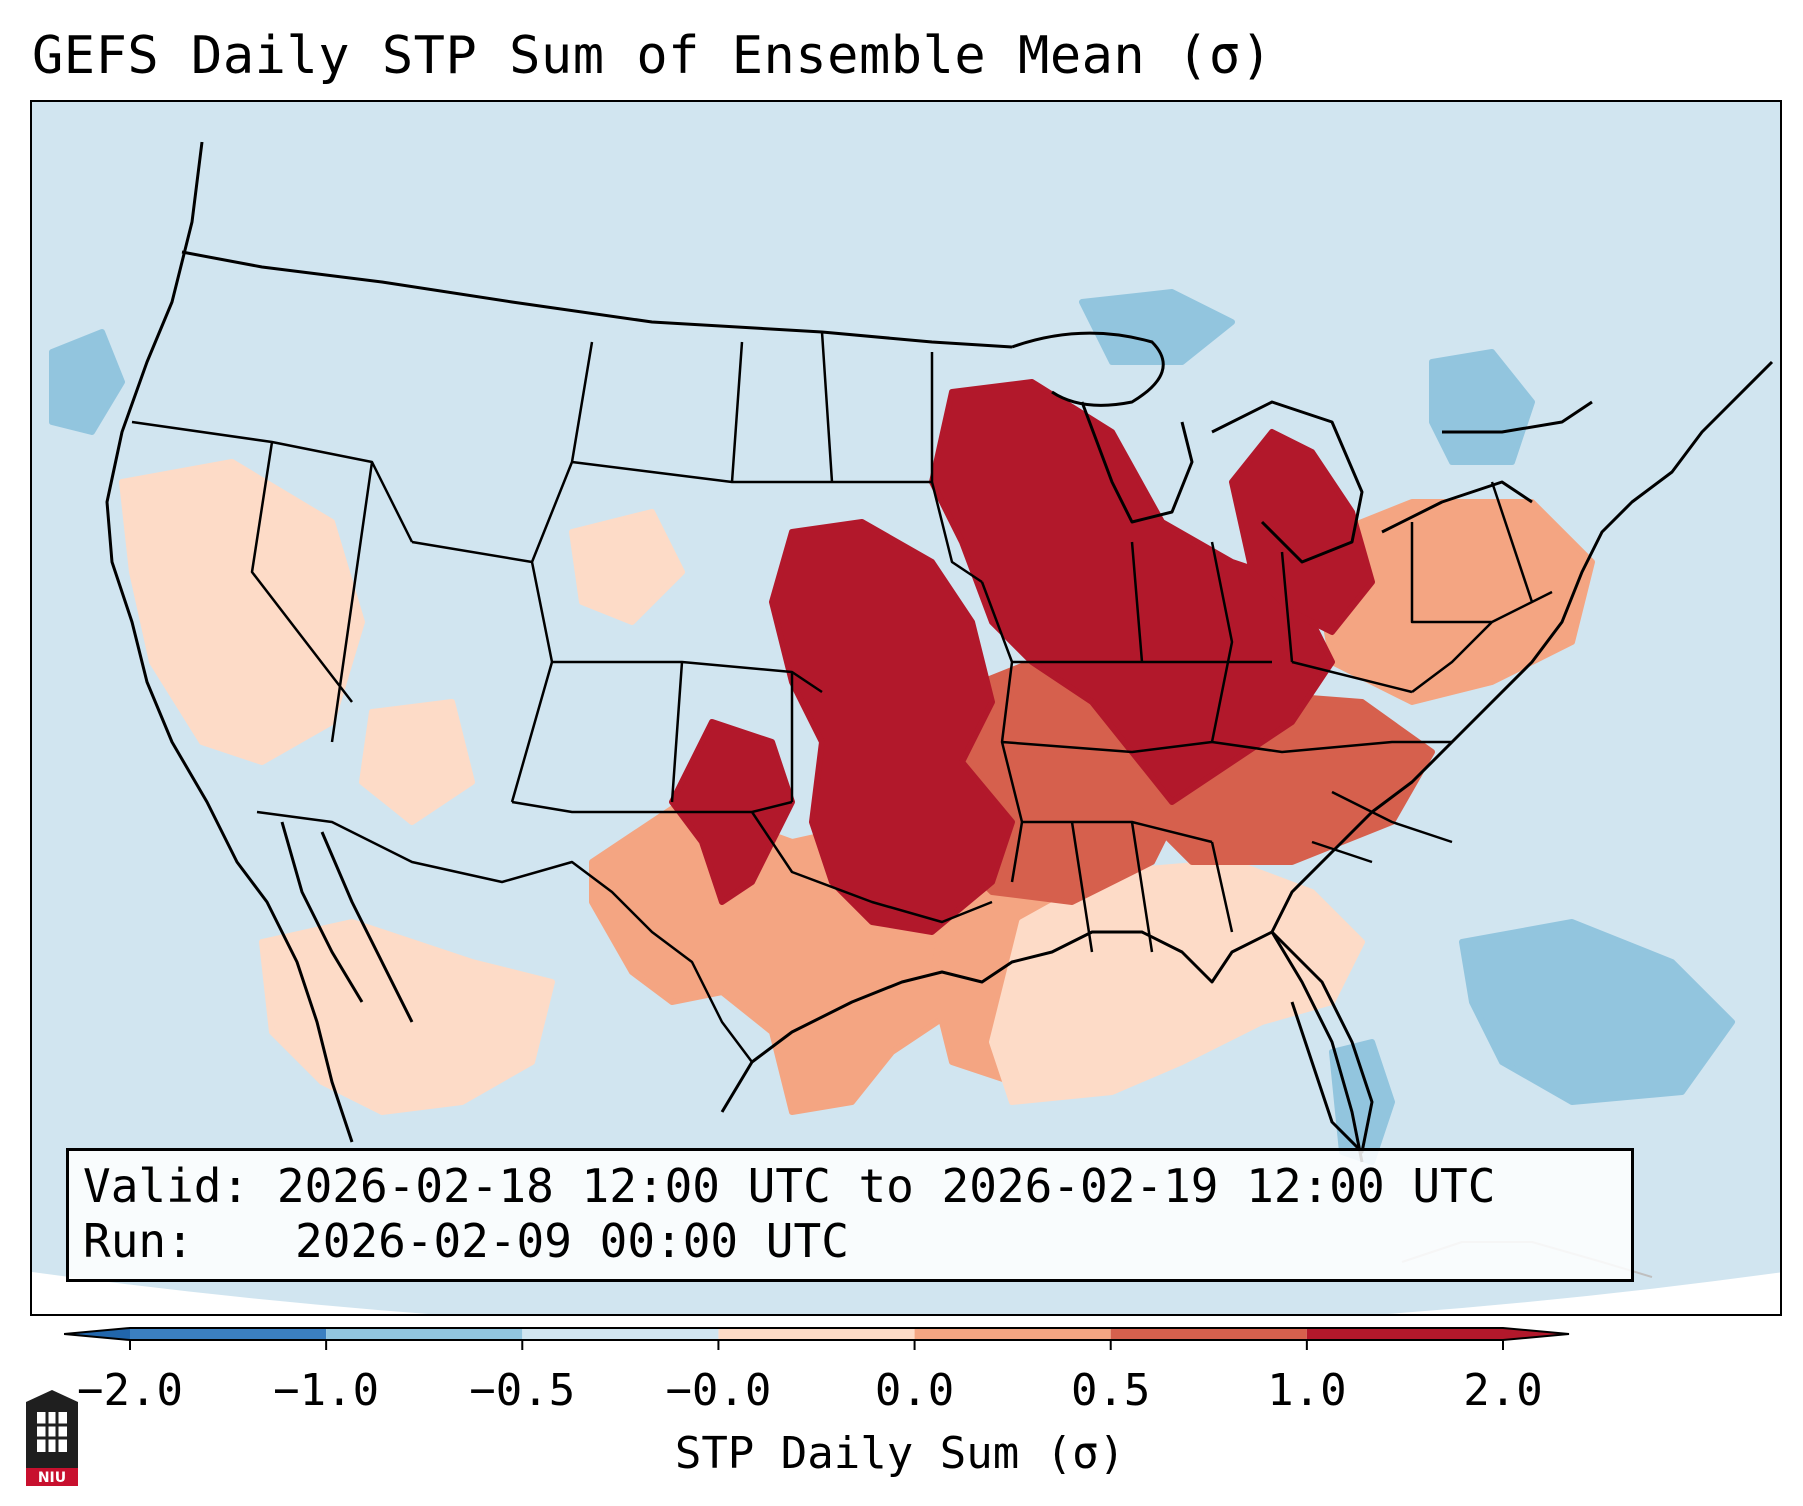  What do you see at coordinates (1322, 1042) in the screenshot?
I see `florida` at bounding box center [1322, 1042].